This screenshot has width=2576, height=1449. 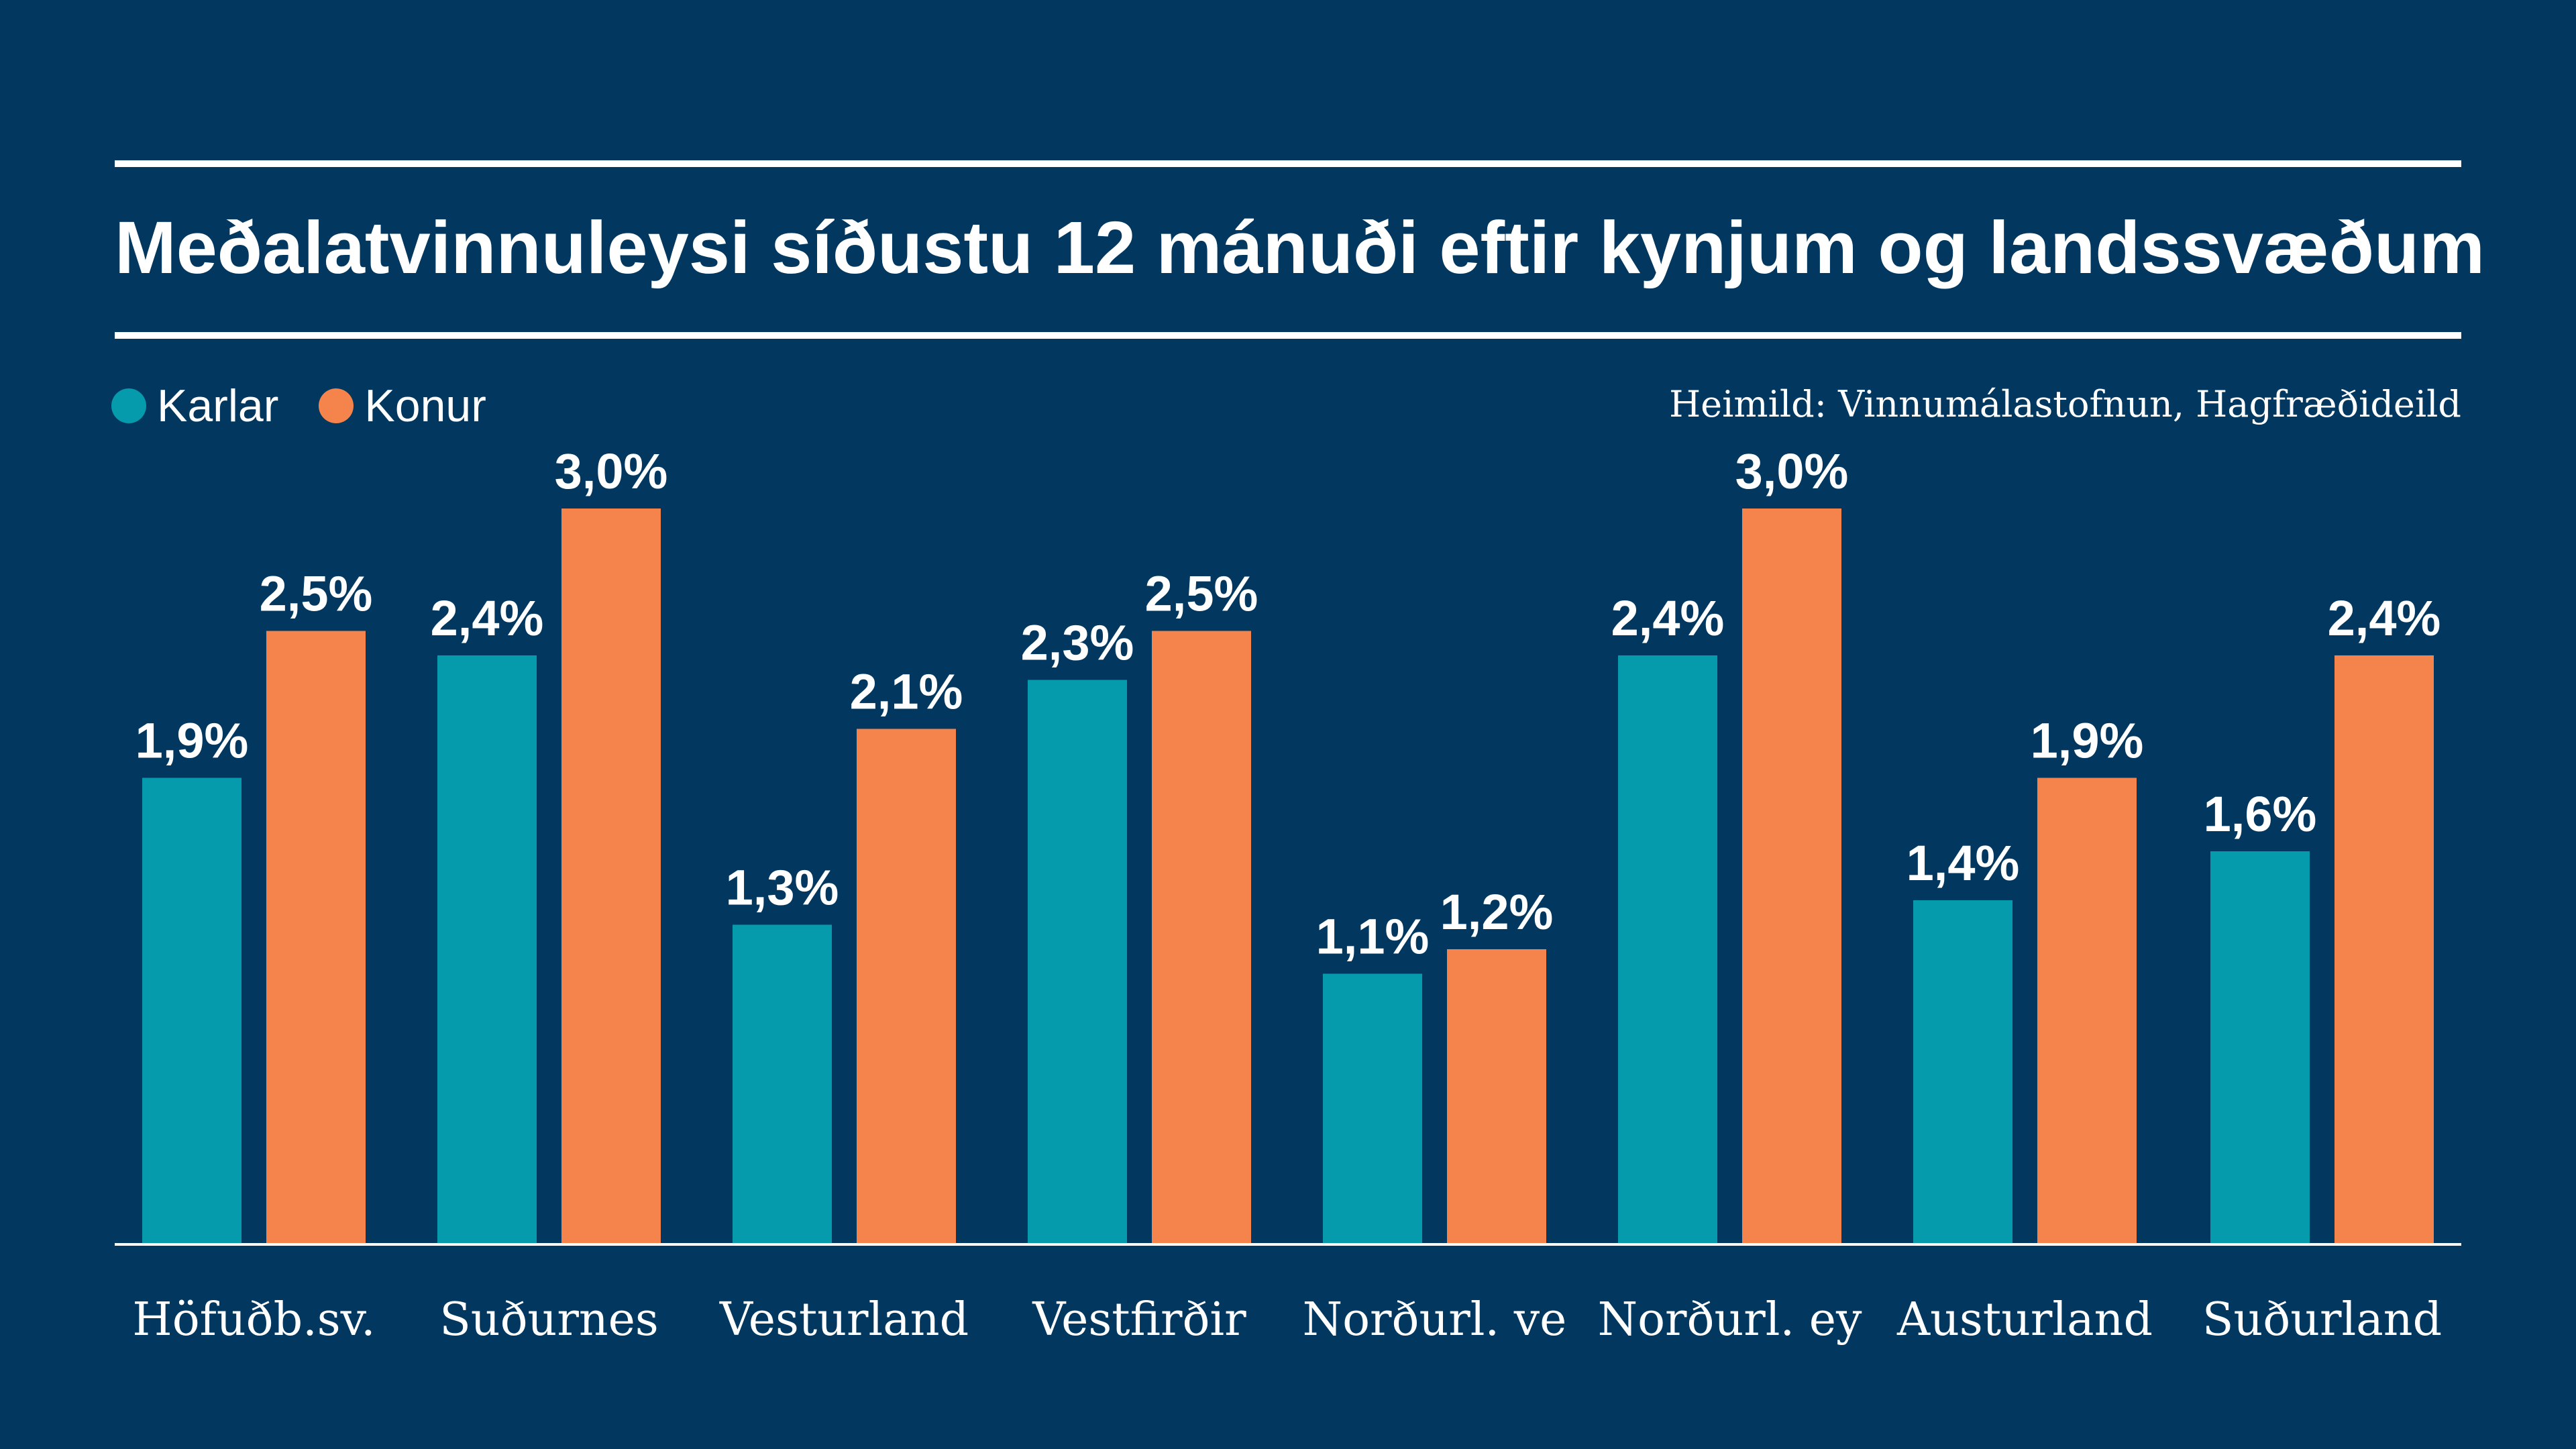 What do you see at coordinates (844, 1319) in the screenshot?
I see `category-label-2: Vesturland` at bounding box center [844, 1319].